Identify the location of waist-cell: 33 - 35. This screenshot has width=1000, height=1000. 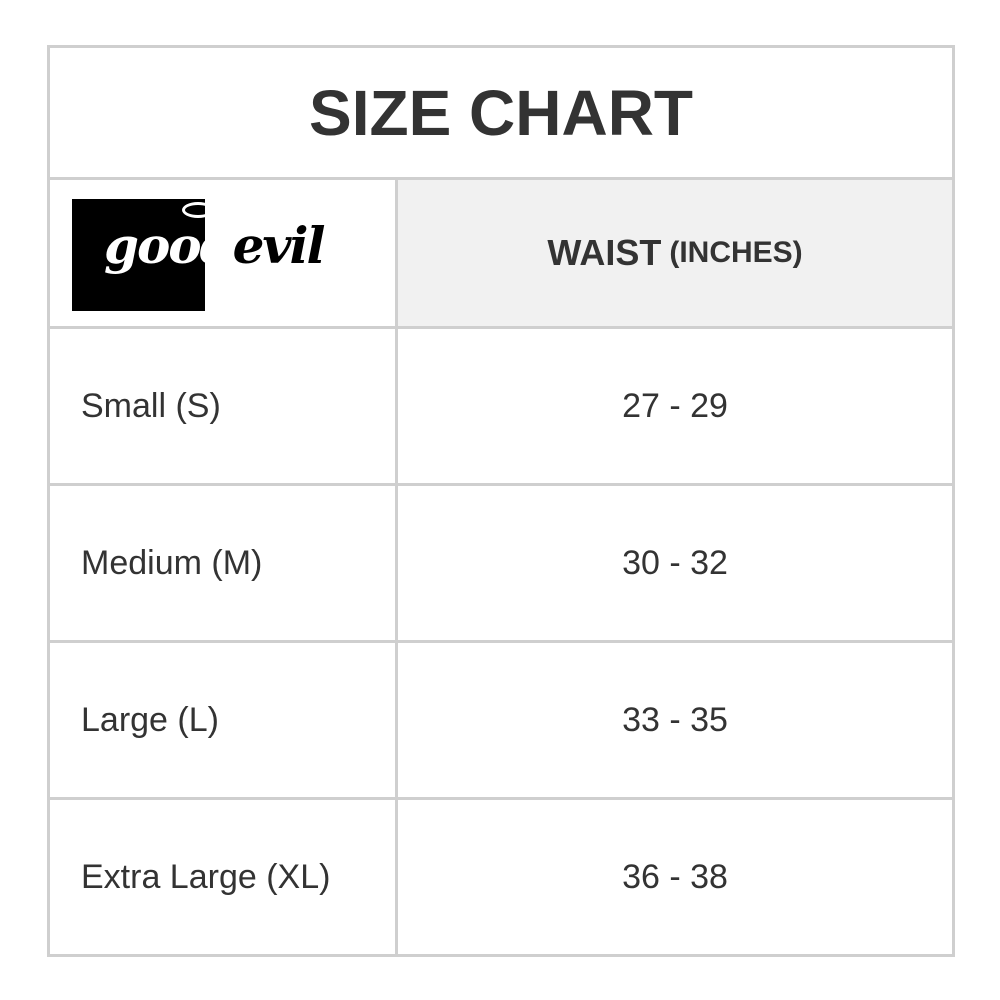
(675, 719).